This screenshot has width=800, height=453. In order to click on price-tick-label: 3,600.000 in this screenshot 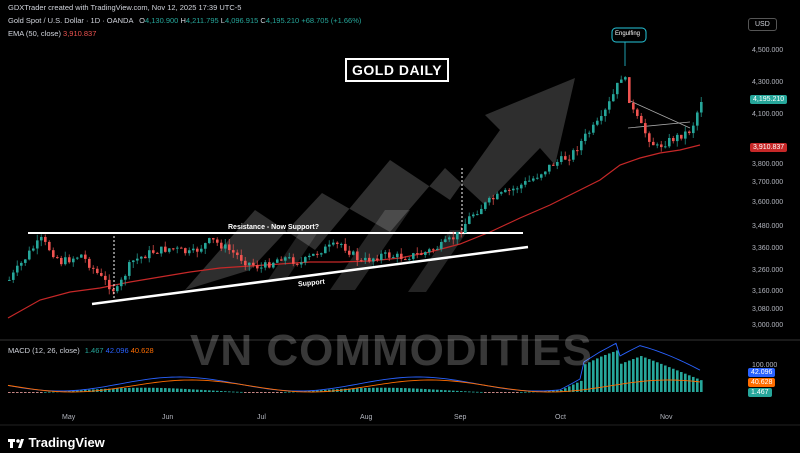, I will do `click(768, 202)`.